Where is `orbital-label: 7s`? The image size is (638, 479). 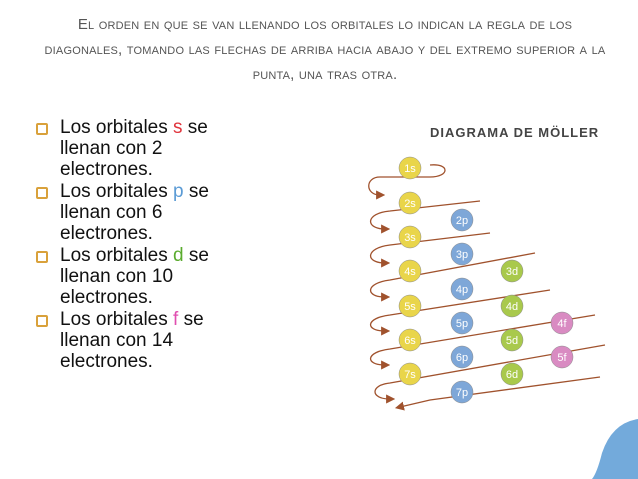
orbital-label: 7s is located at coordinates (410, 375).